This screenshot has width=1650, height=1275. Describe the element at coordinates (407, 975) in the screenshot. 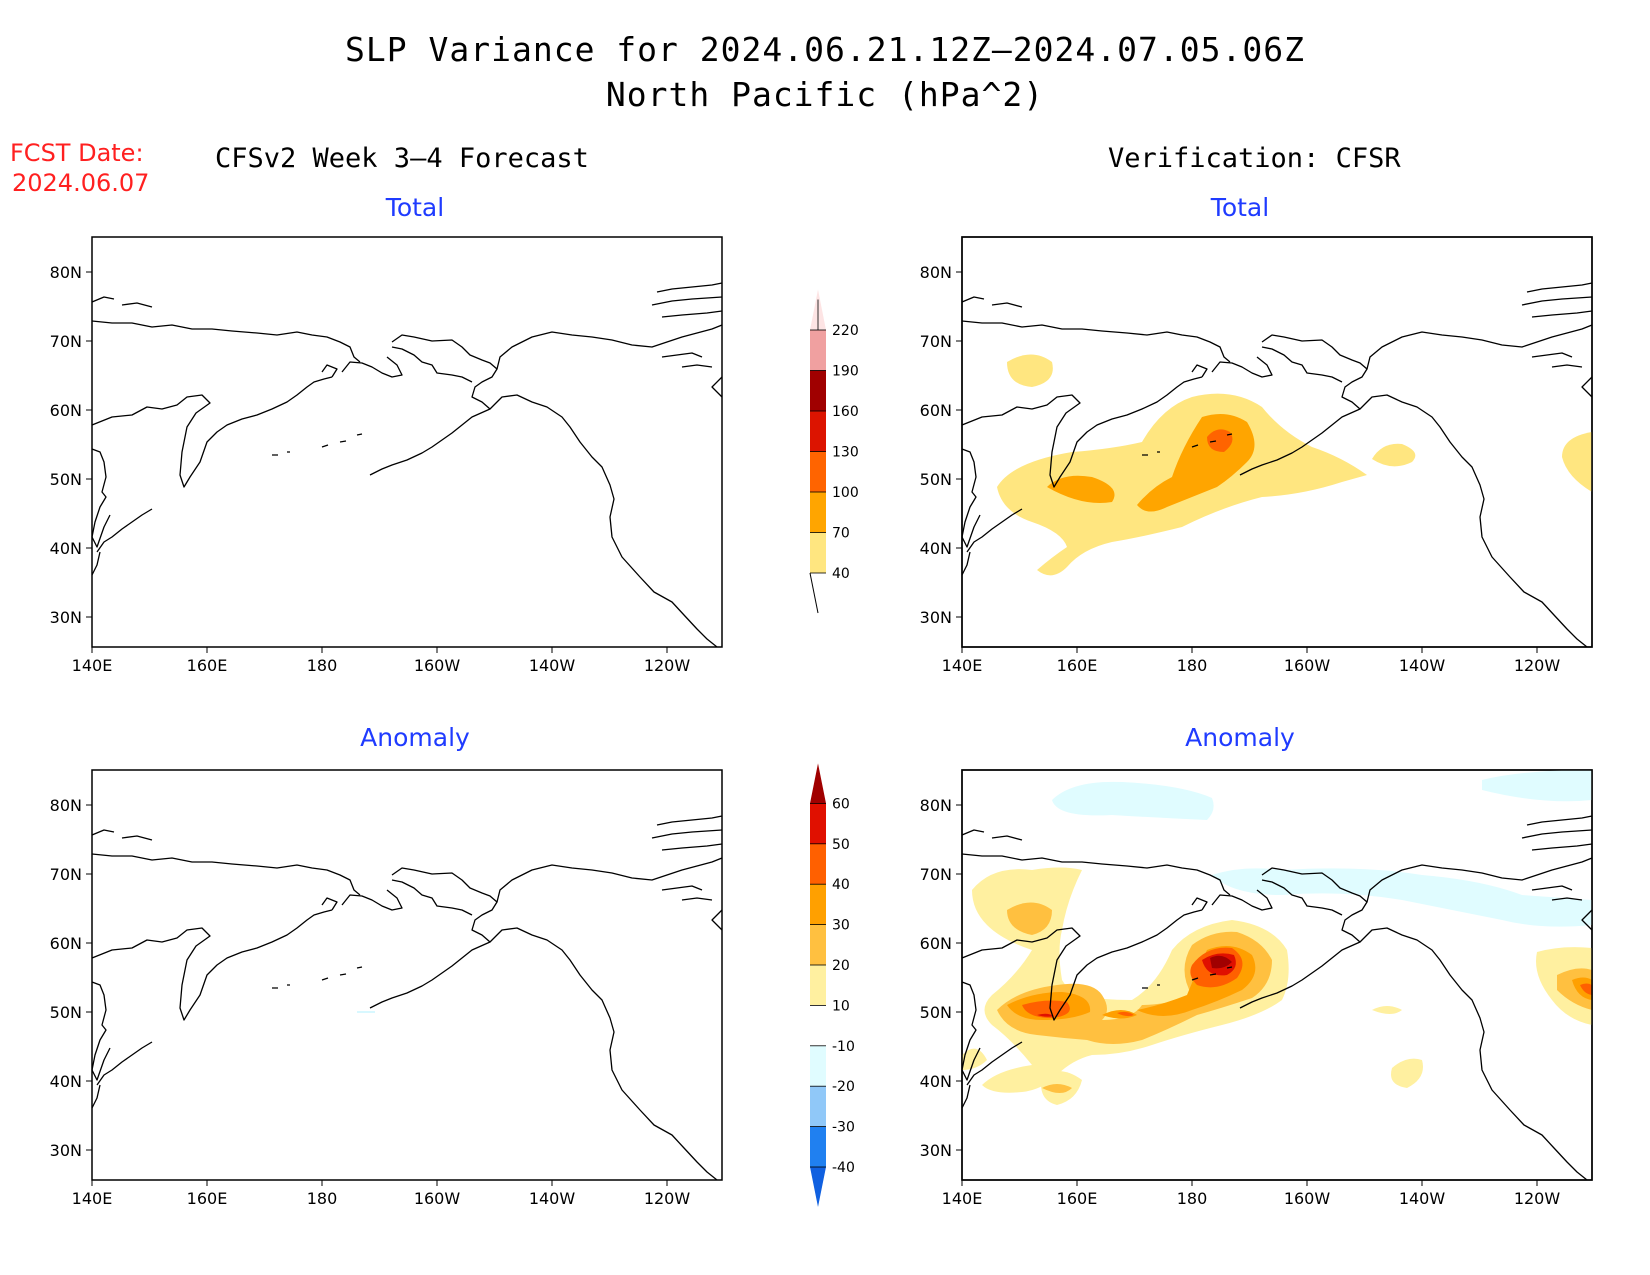

I see `map-panel-bottom-left` at that location.